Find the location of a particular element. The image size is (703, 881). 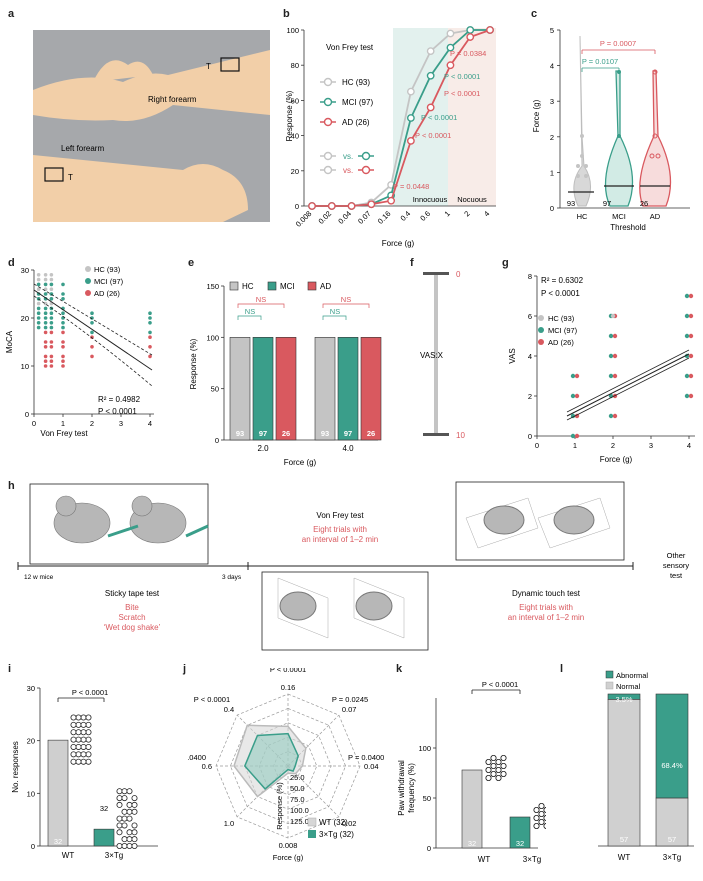

svg-text: 26 is located at coordinates (644, 203).